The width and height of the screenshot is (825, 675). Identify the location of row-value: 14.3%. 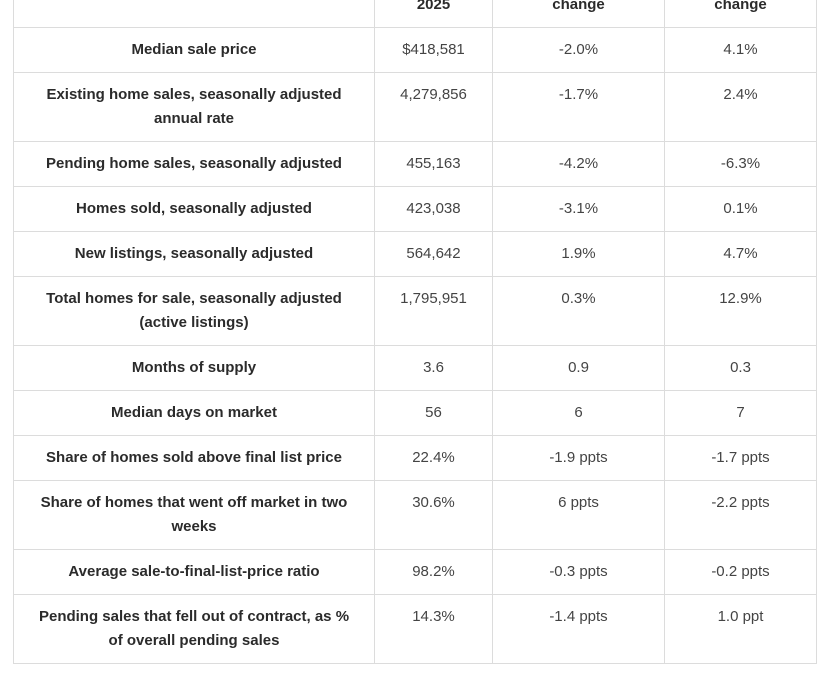
(433, 629).